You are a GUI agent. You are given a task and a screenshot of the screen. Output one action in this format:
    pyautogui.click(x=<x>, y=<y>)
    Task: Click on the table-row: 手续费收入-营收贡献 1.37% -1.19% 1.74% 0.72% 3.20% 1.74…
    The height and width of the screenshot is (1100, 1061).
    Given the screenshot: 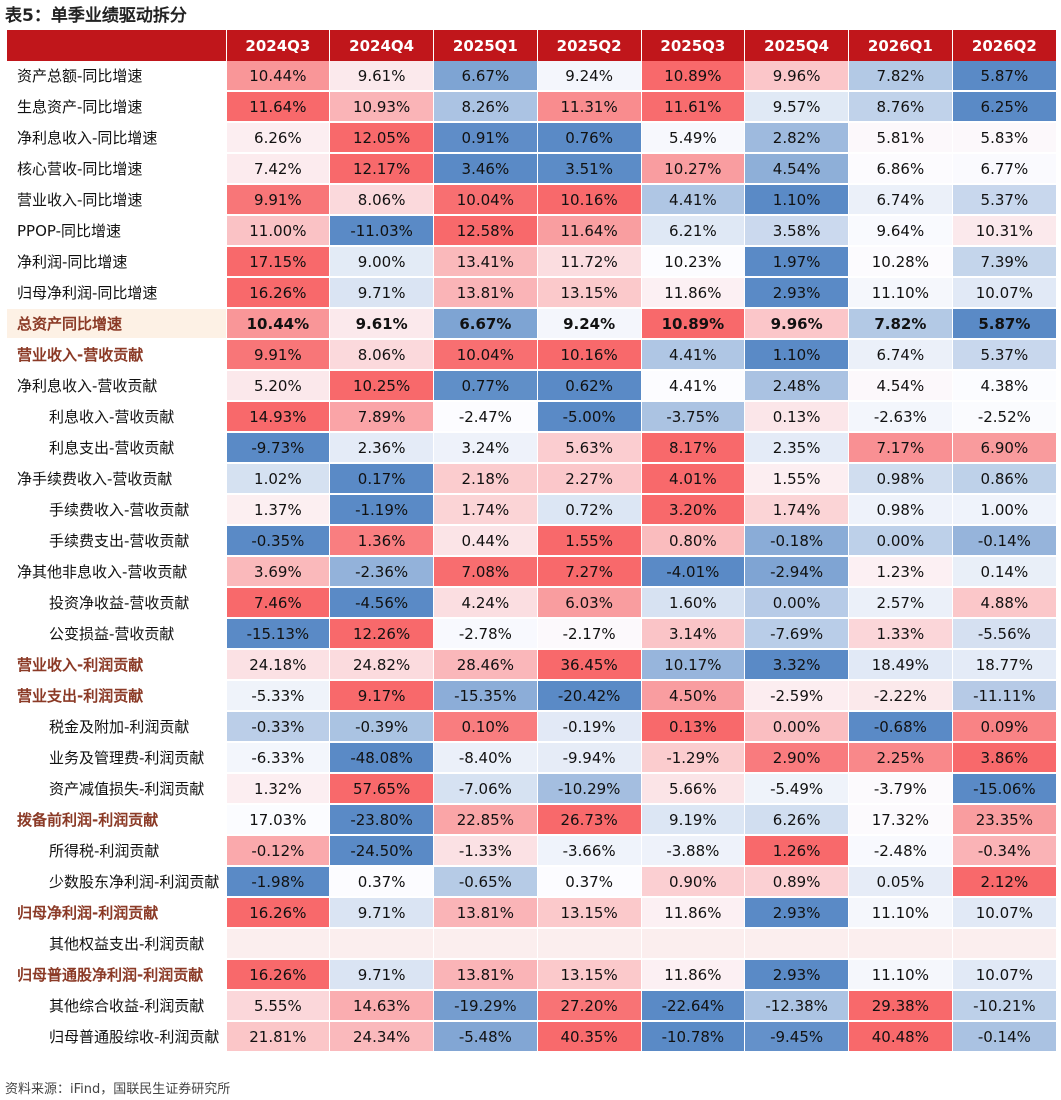 What is the action you would take?
    pyautogui.click(x=531, y=510)
    